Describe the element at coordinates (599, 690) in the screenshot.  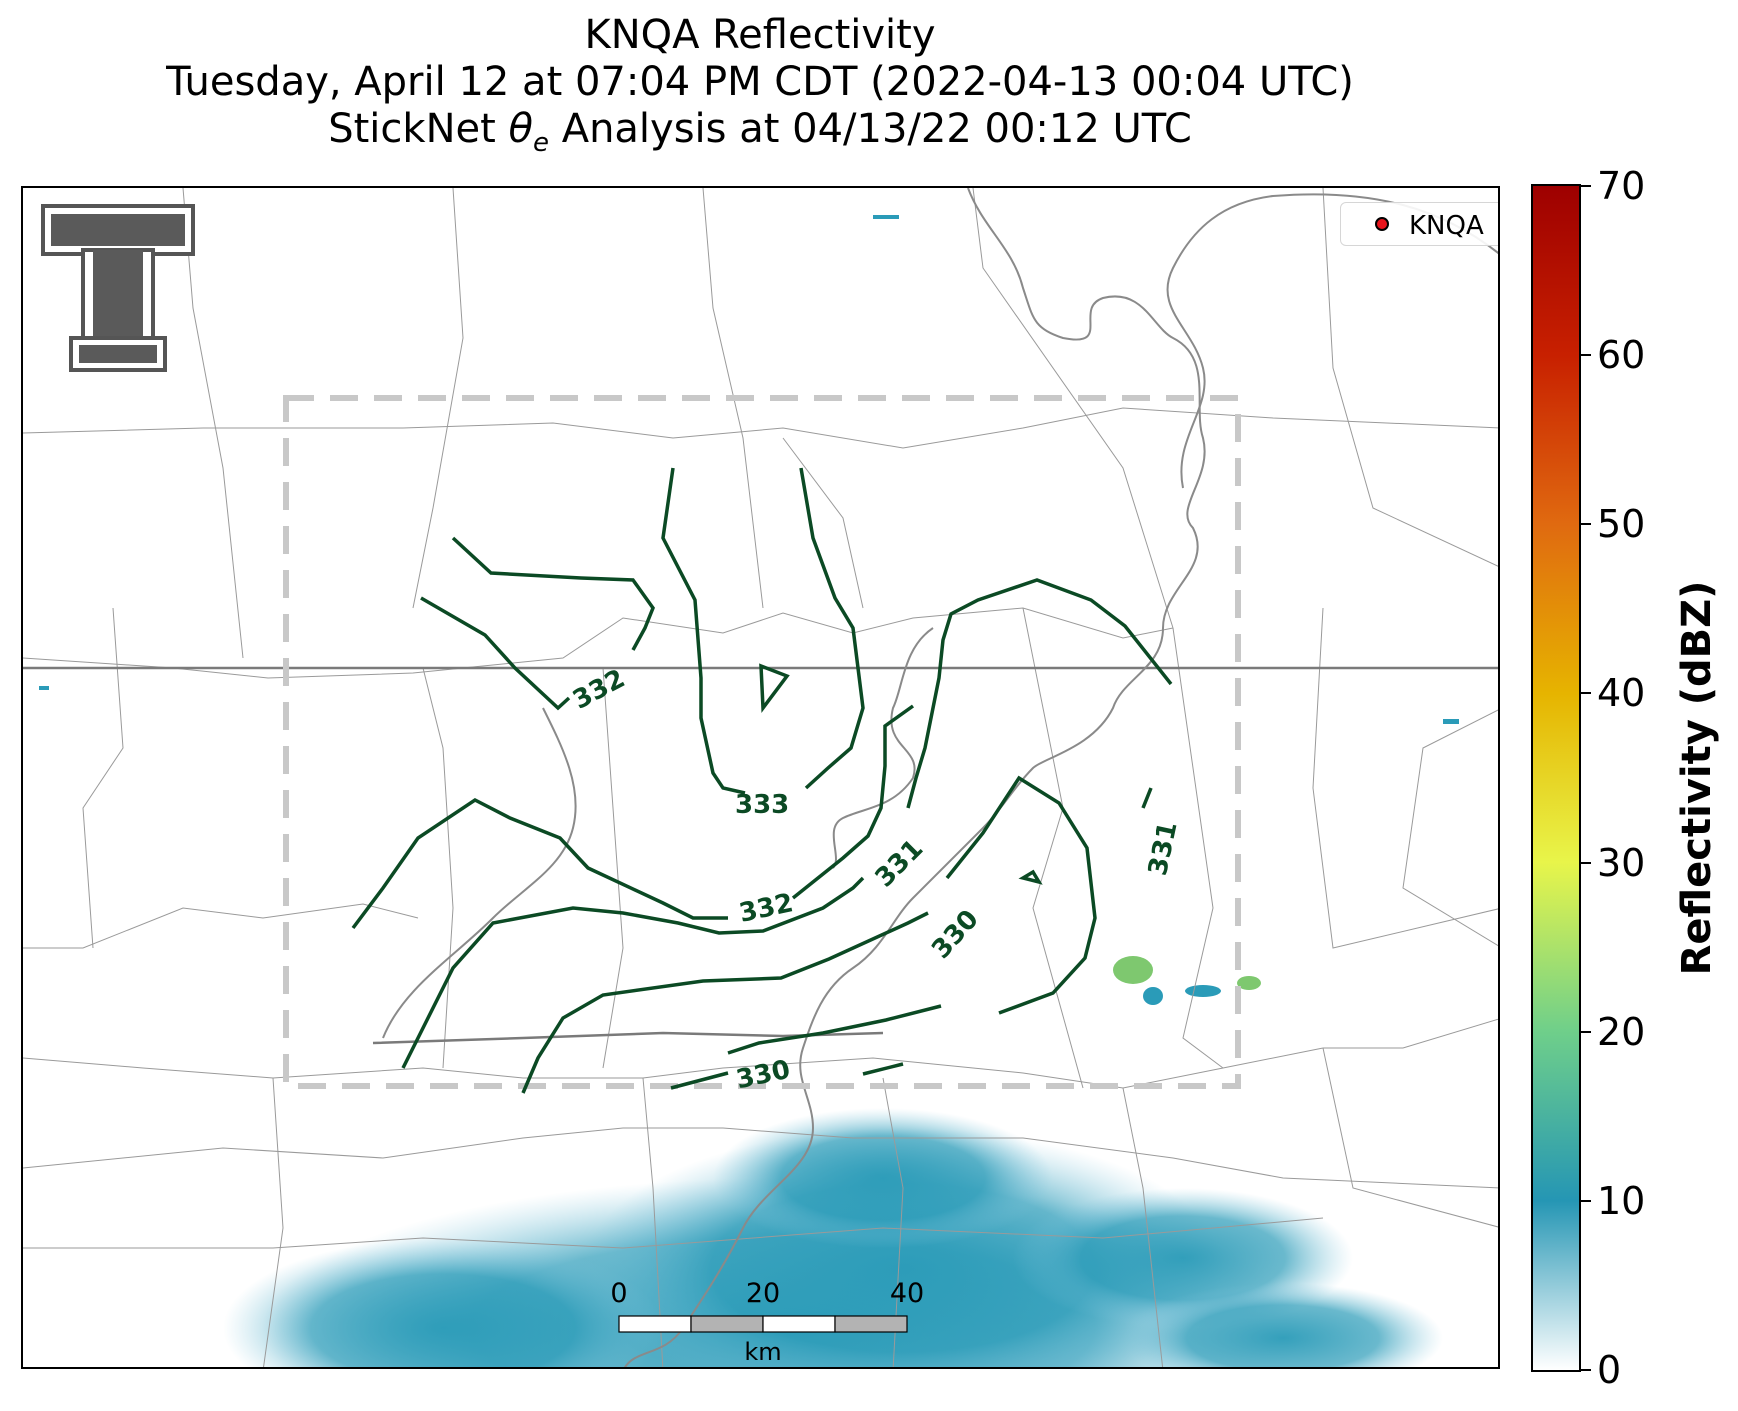
I see `contour-label-332a: 332` at that location.